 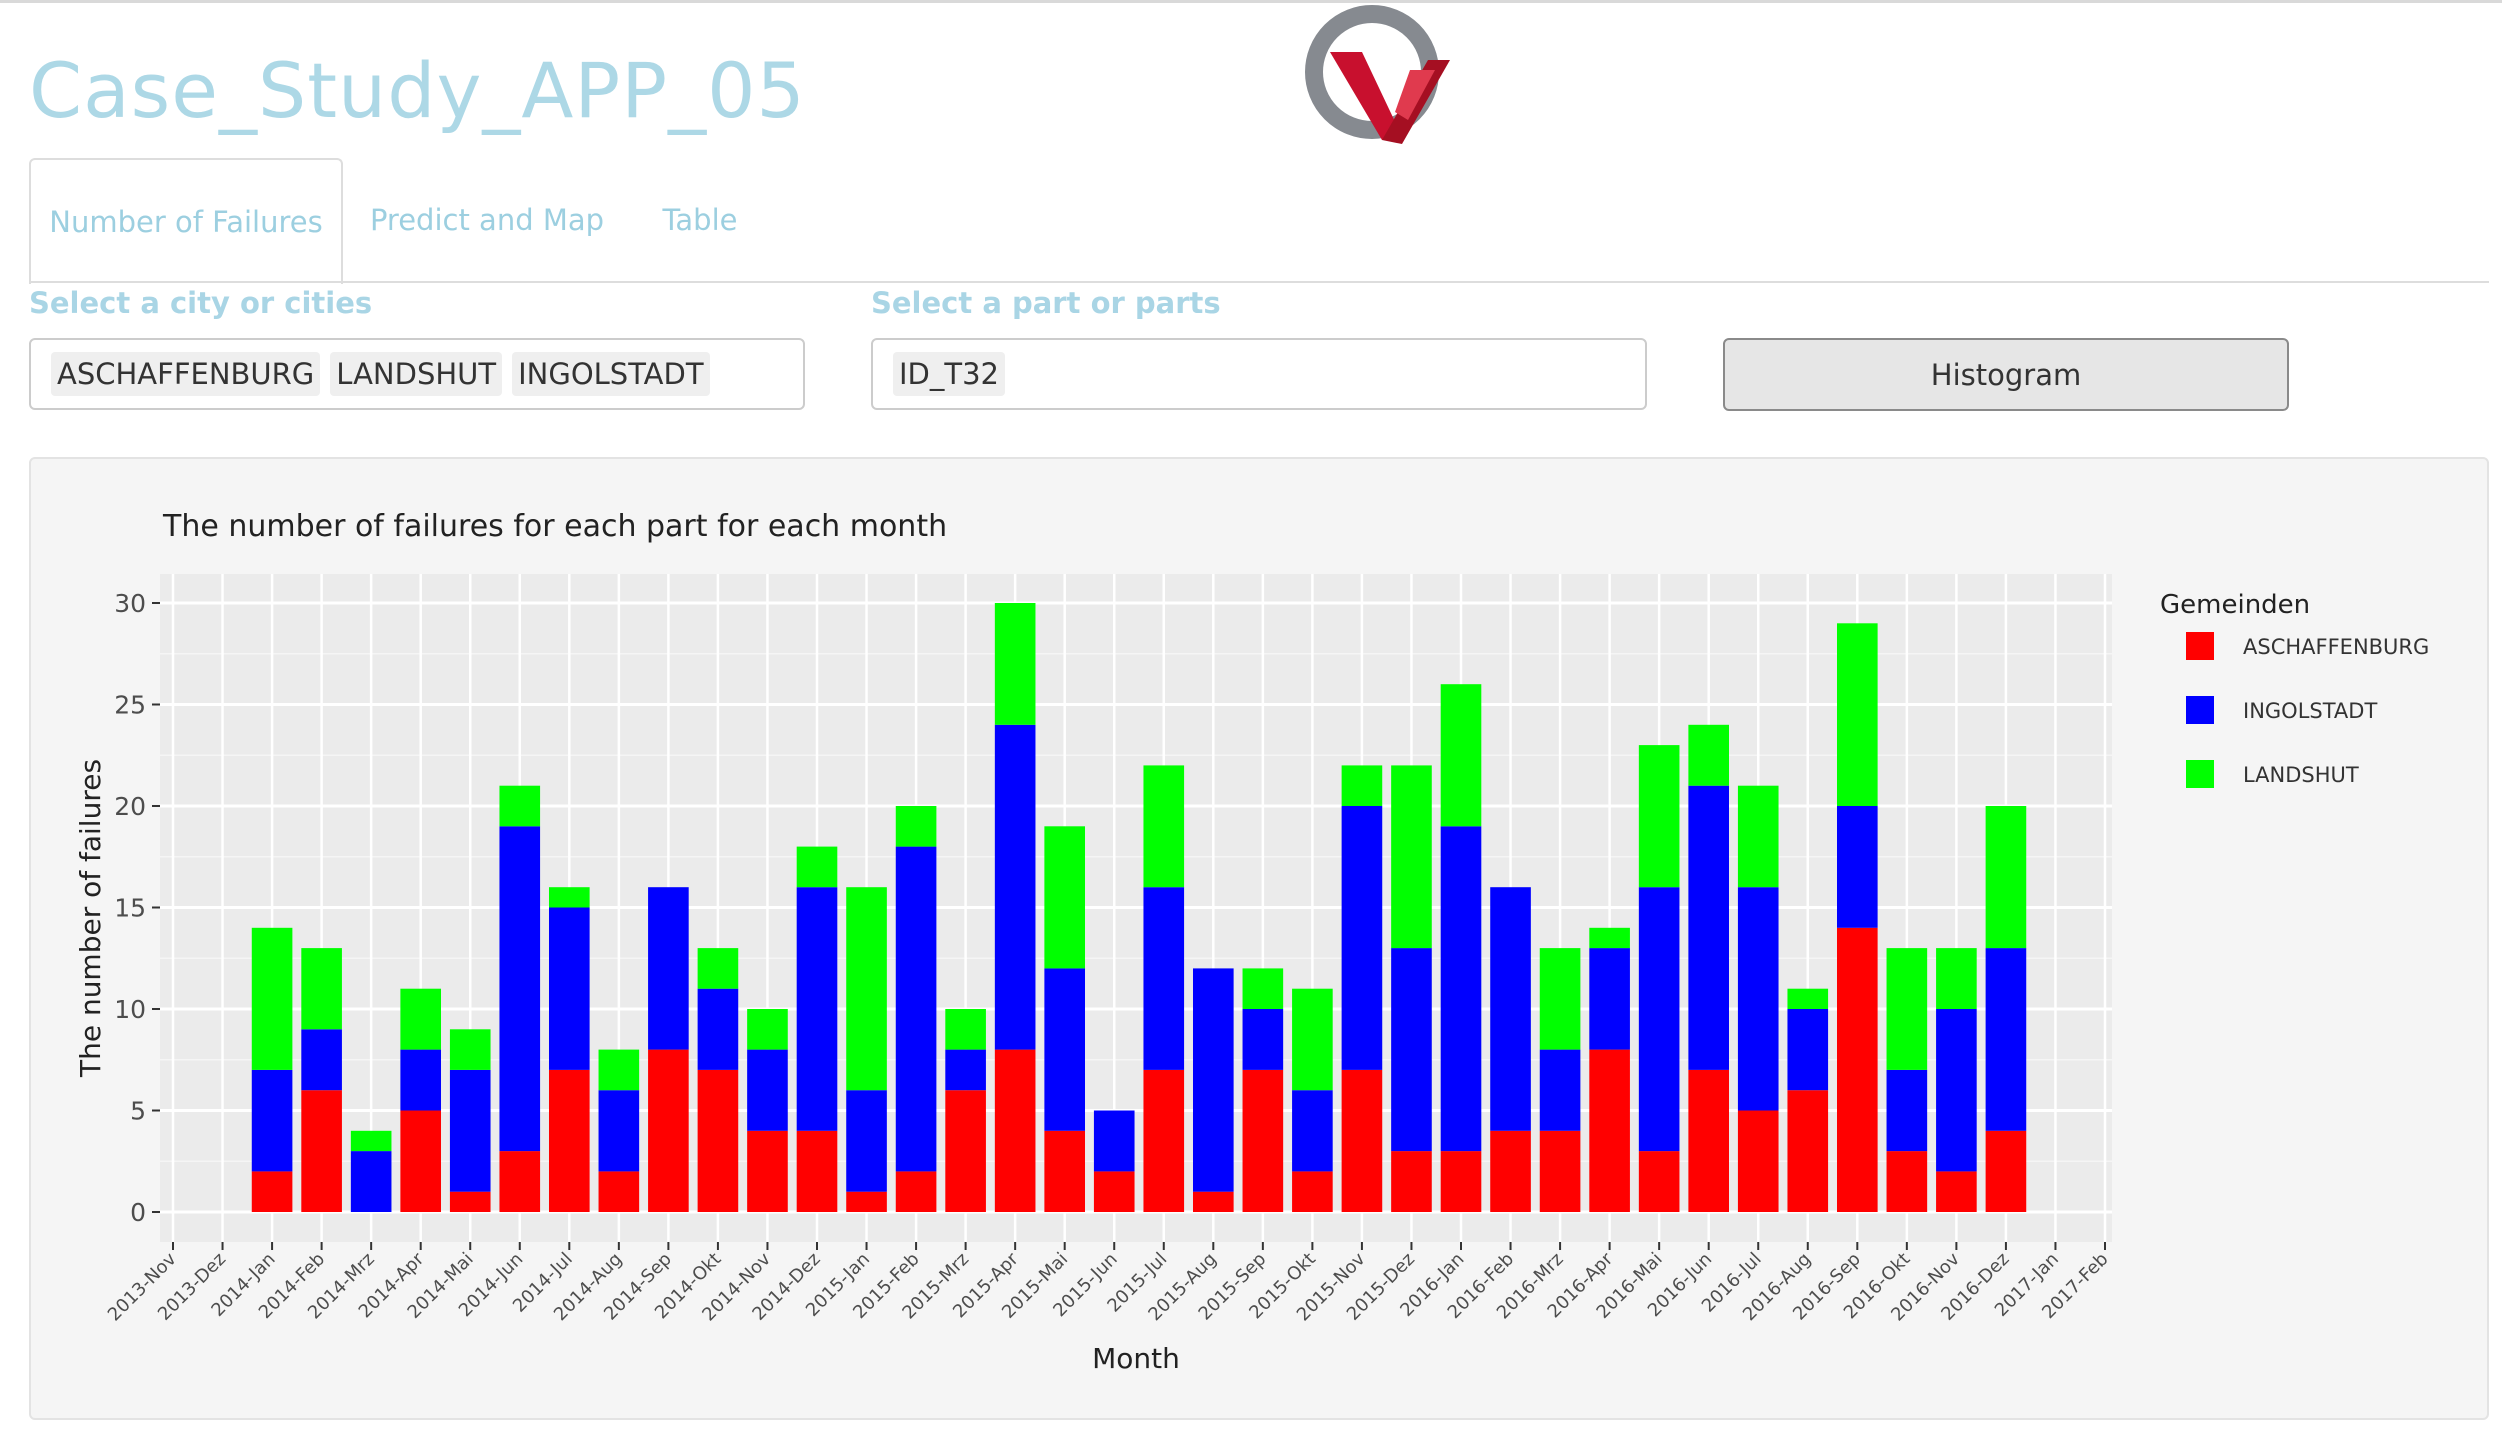 What do you see at coordinates (916, 1191) in the screenshot?
I see `bar-aschaffenburg-2015-feb` at bounding box center [916, 1191].